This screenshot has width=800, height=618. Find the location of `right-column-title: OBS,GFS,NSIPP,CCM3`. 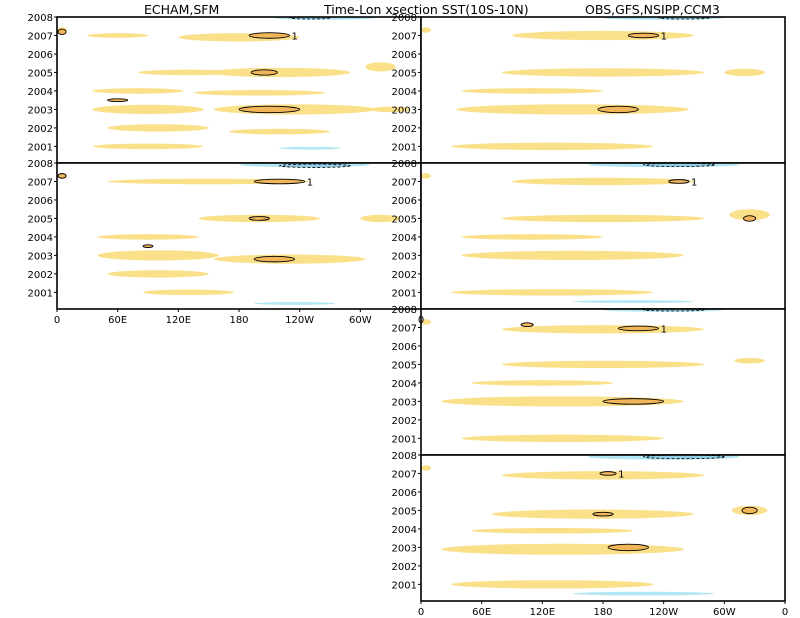

right-column-title: OBS,GFS,NSIPP,CCM3 is located at coordinates (652, 9).